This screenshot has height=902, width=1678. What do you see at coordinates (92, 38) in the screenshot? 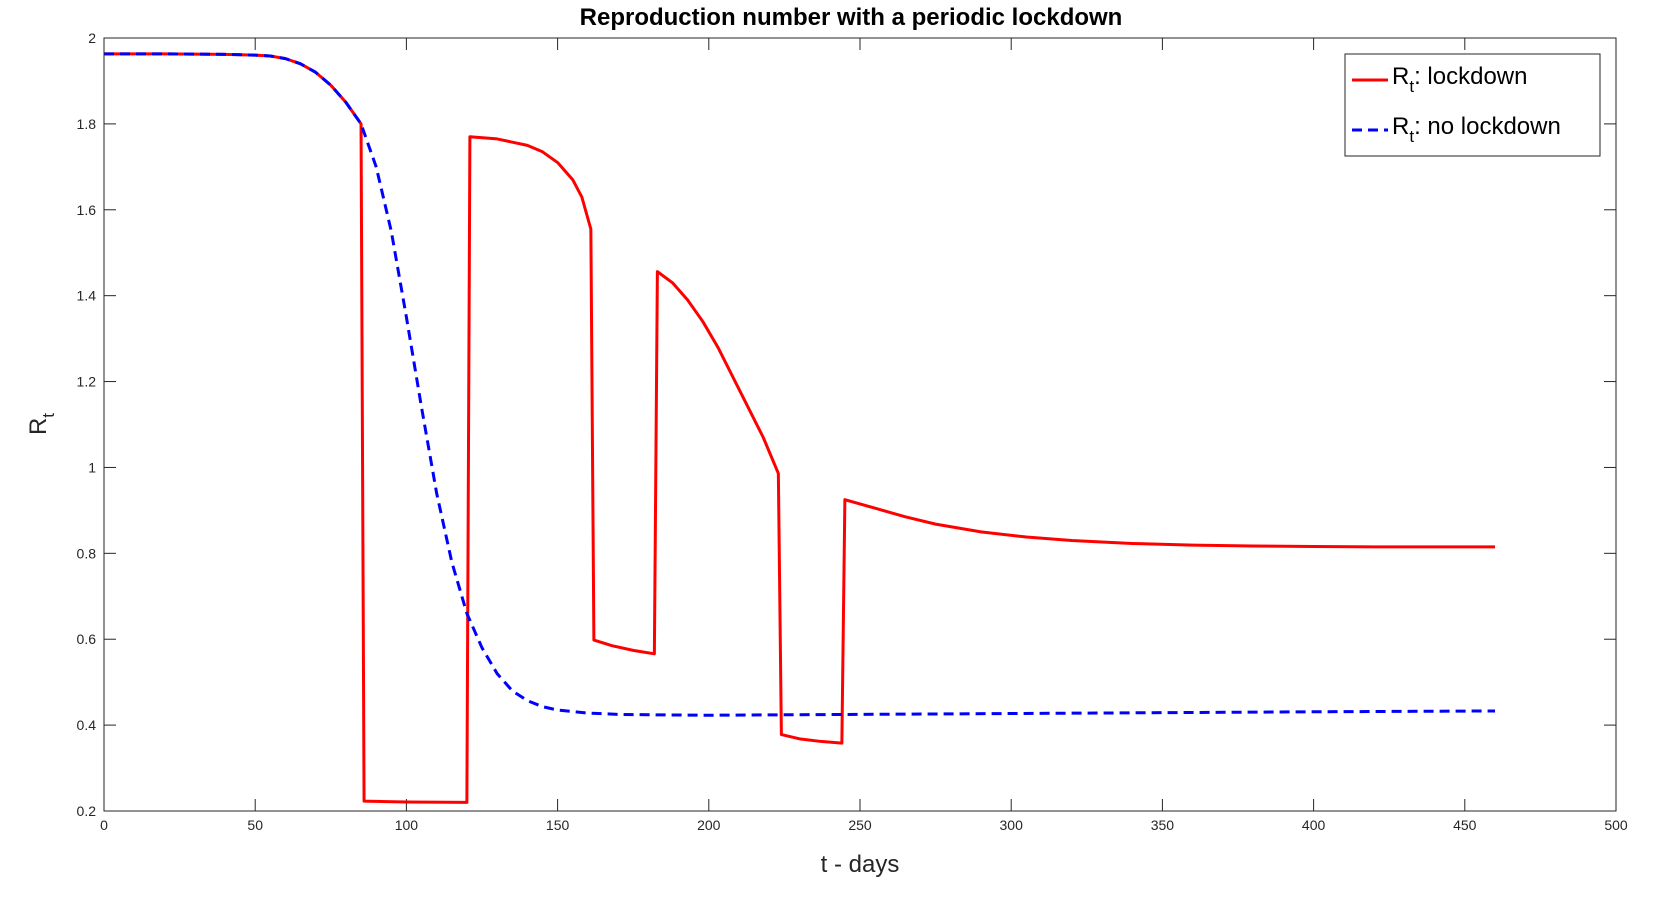
I see `y-tick-label: 2` at bounding box center [92, 38].